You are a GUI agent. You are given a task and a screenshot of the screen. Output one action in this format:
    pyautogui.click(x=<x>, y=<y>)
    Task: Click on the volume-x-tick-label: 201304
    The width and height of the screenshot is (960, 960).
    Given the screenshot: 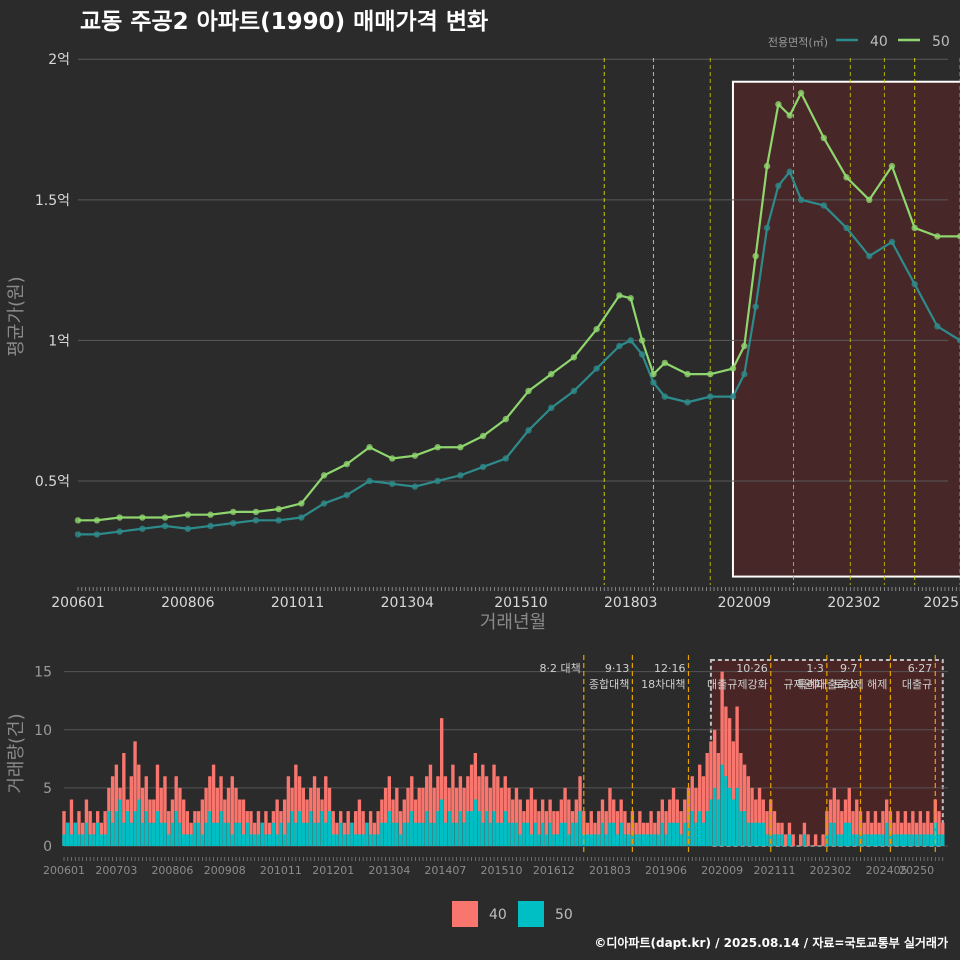 What is the action you would take?
    pyautogui.click(x=389, y=870)
    